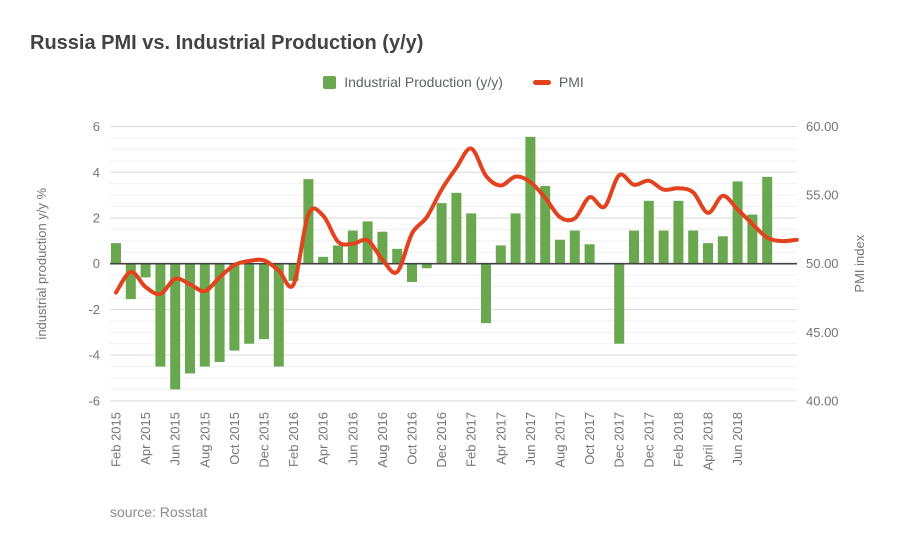  What do you see at coordinates (96, 126) in the screenshot?
I see `left-axis-tick: 6` at bounding box center [96, 126].